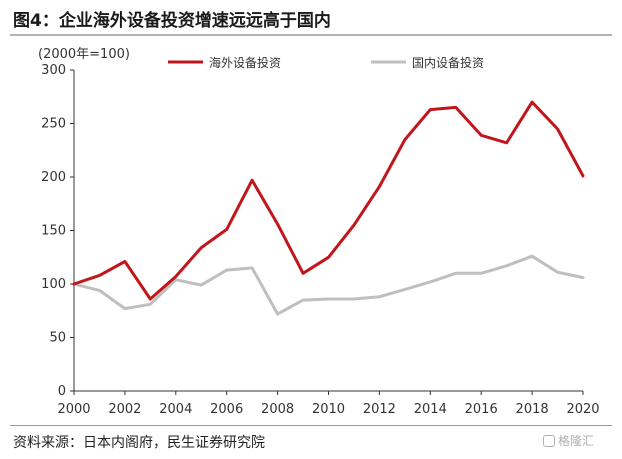 The height and width of the screenshot is (459, 622). Describe the element at coordinates (175, 409) in the screenshot. I see `x-tick-label: 2004` at that location.